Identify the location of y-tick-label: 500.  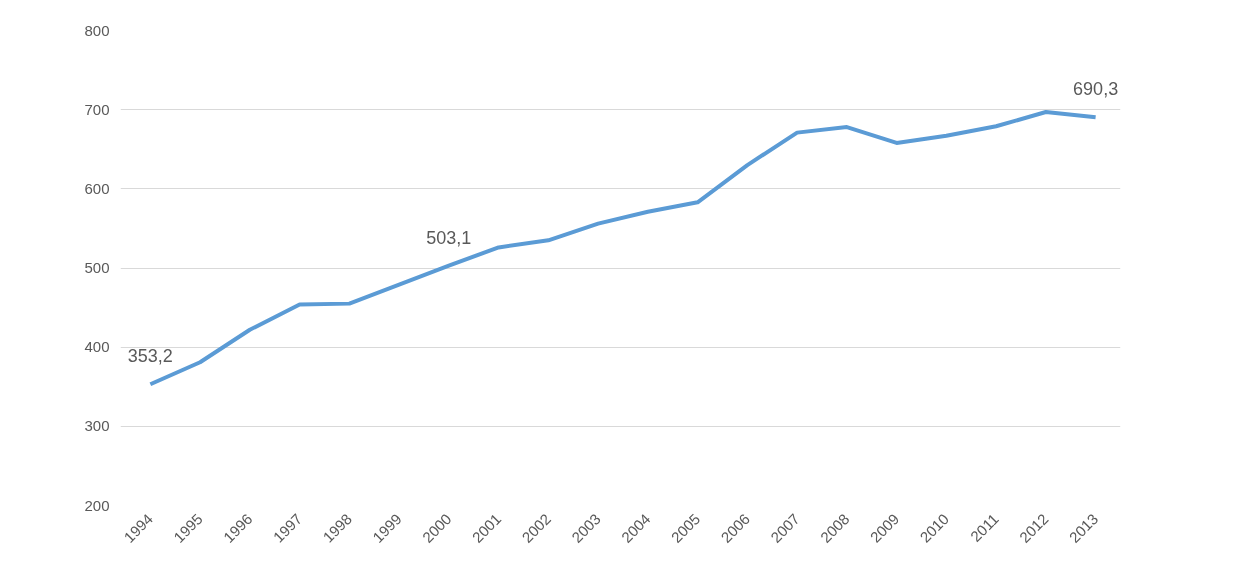
(97, 267).